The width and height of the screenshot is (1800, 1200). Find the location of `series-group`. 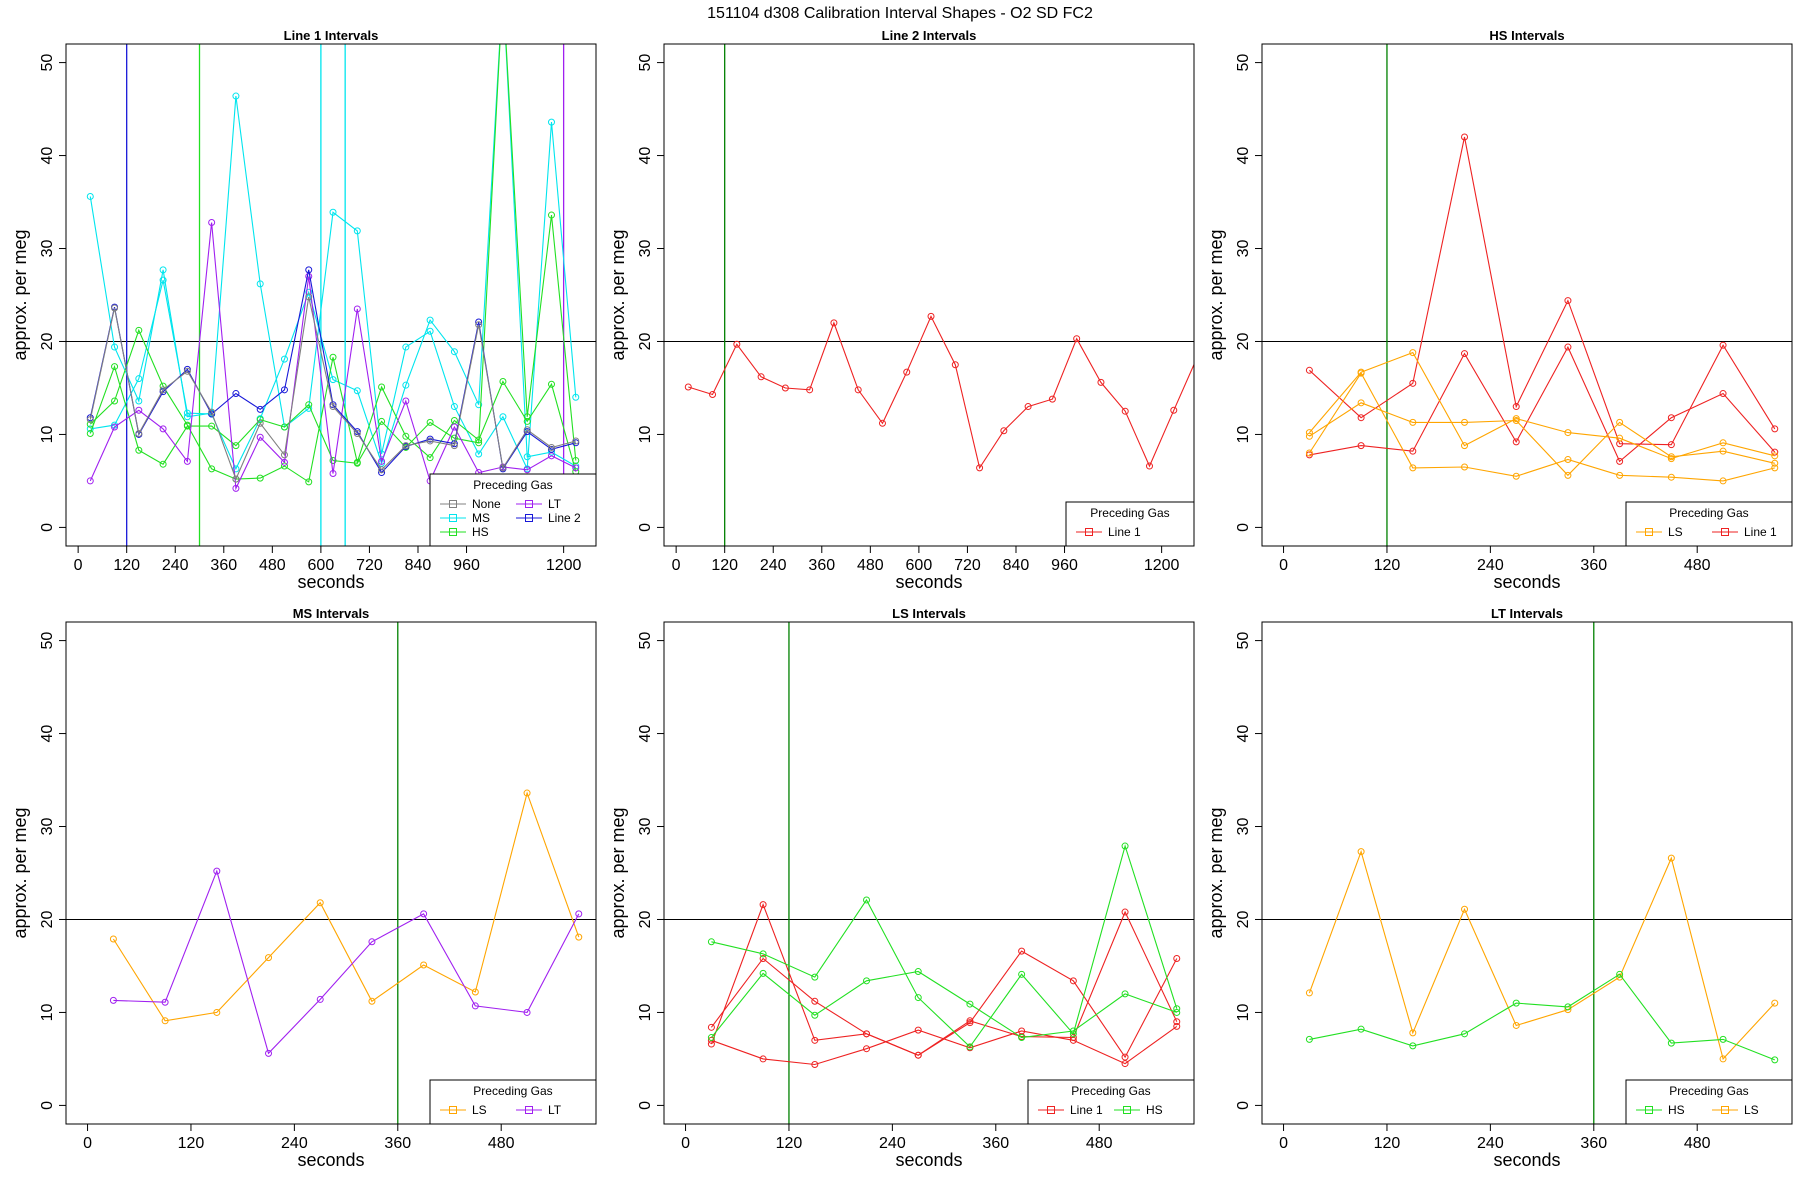

series-group is located at coordinates (1542, 956).